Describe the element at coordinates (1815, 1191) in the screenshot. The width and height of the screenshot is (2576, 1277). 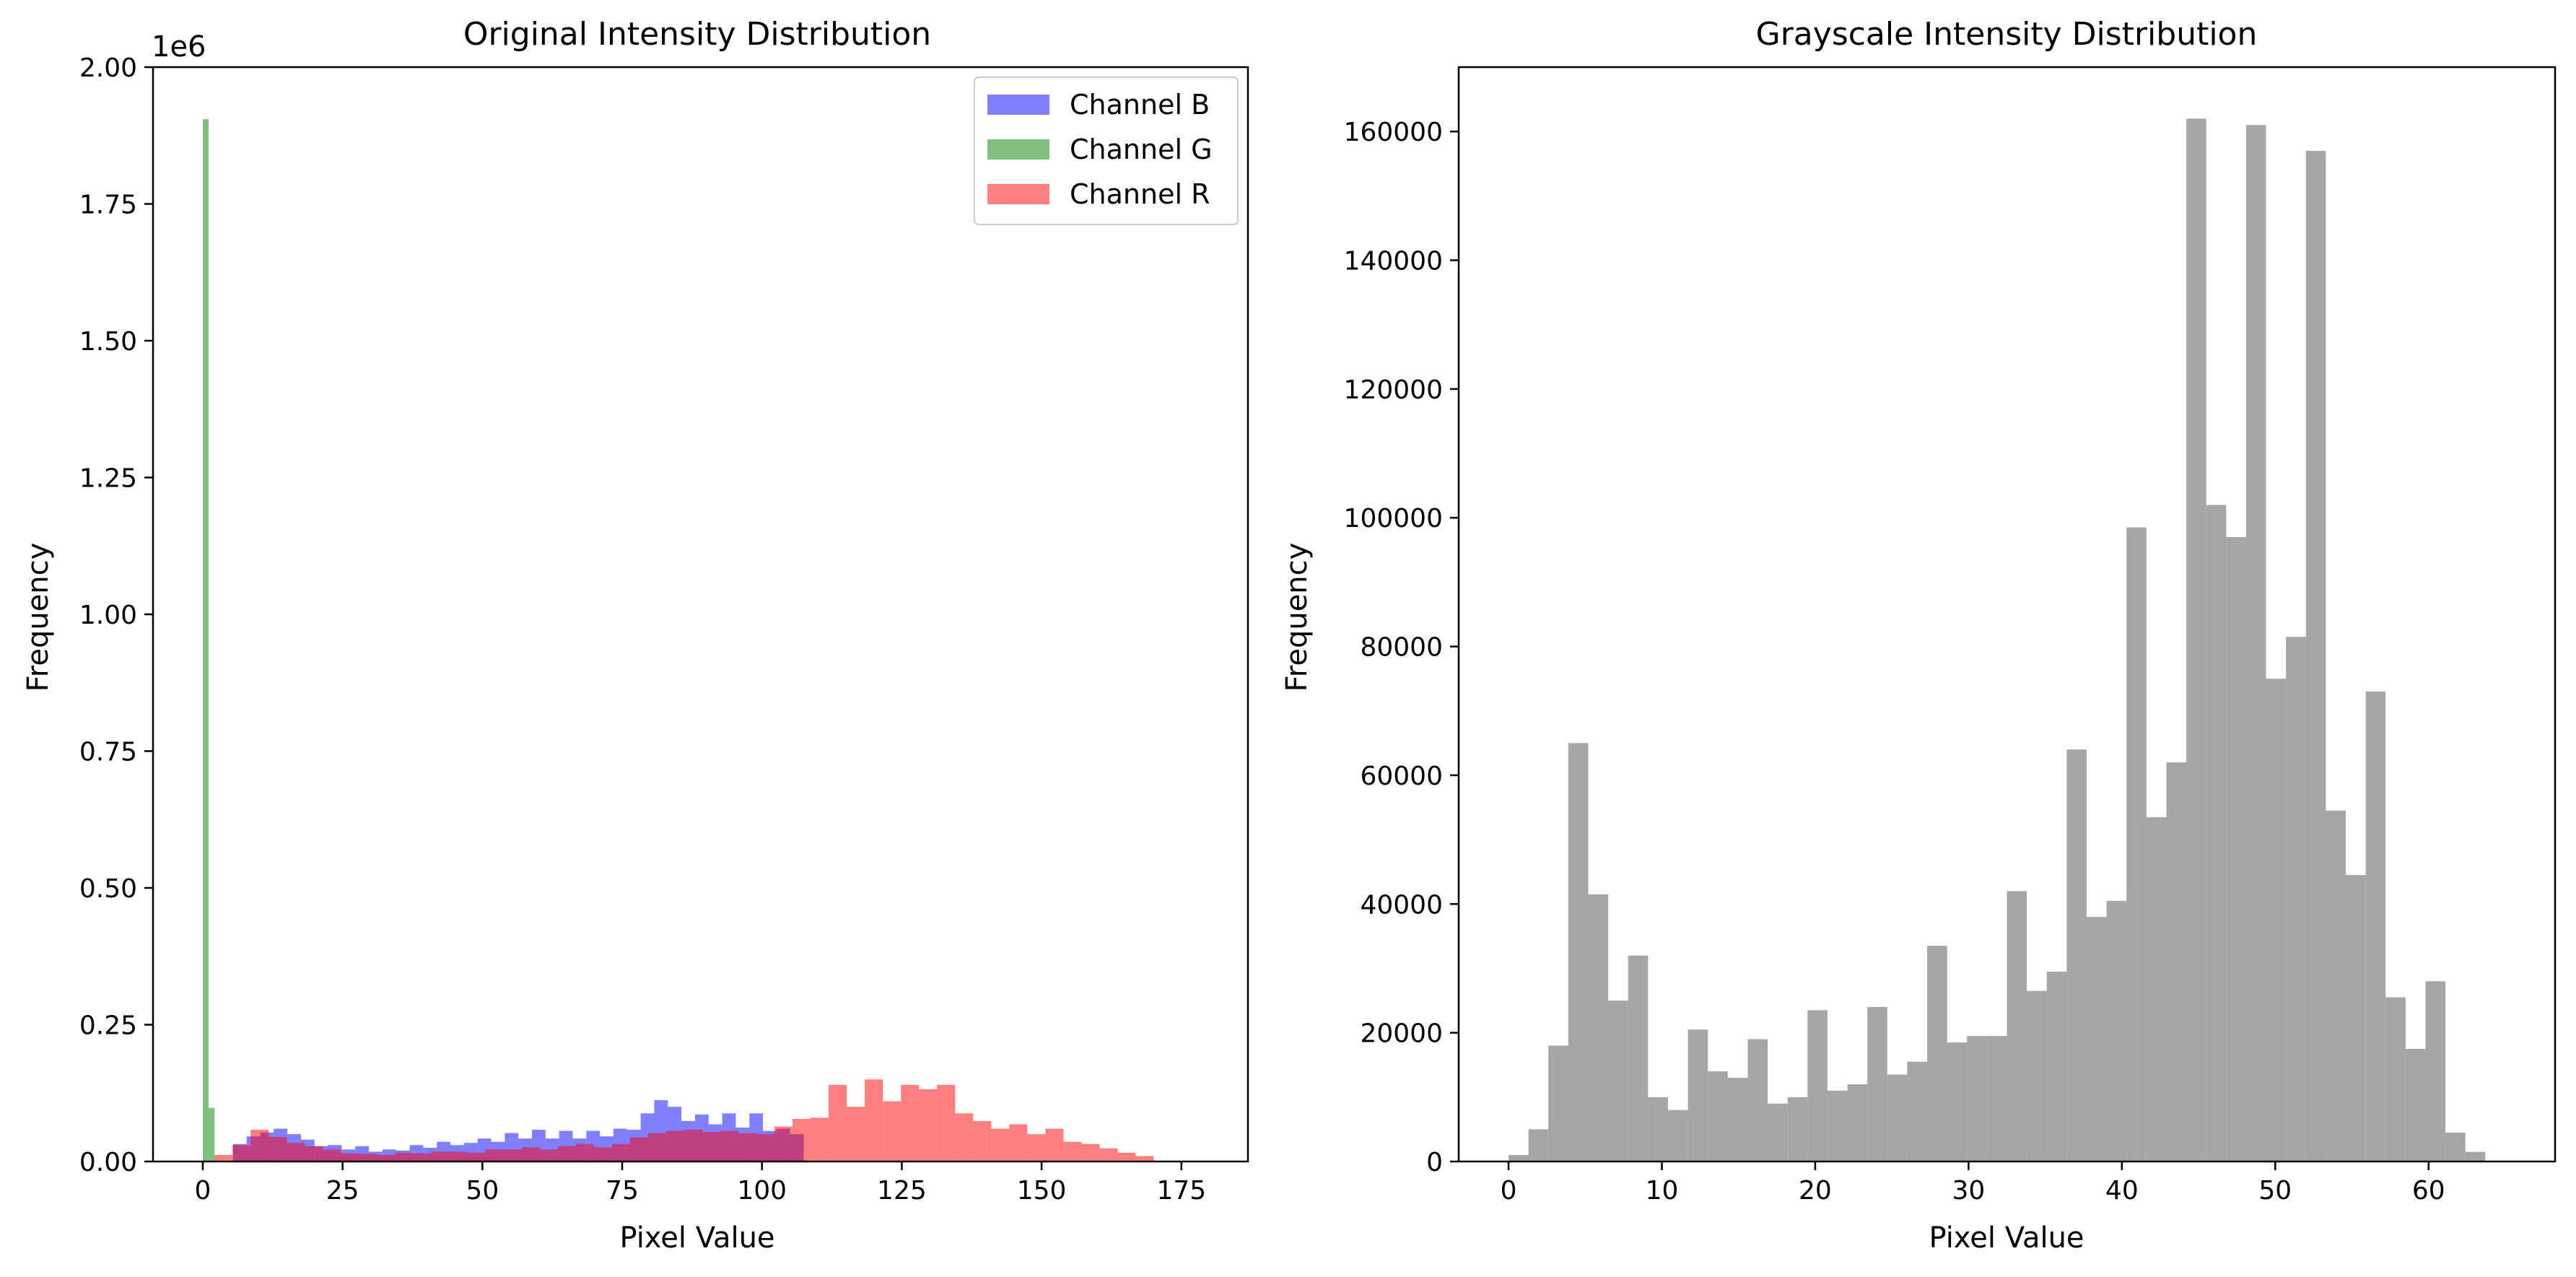
I see `grayscale-x-tick-label: 20` at that location.